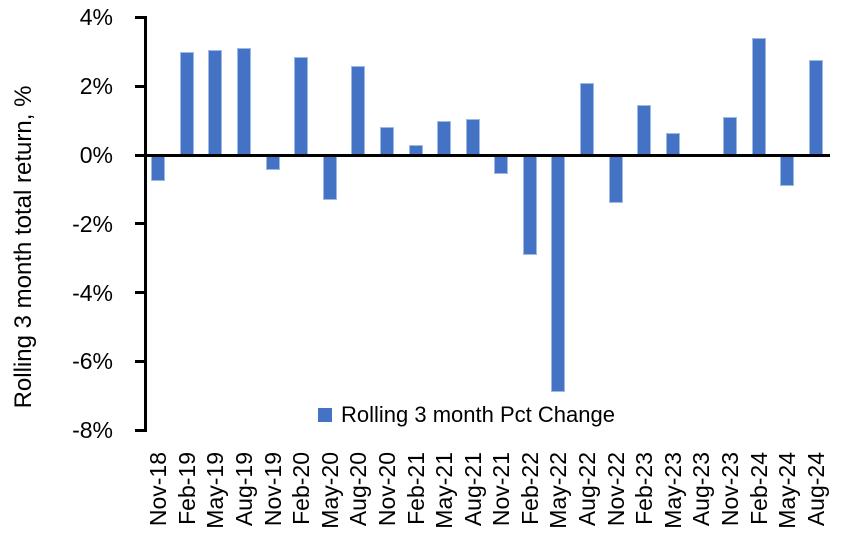 The width and height of the screenshot is (852, 539). What do you see at coordinates (214, 490) in the screenshot?
I see `x-tick-label: May-19` at bounding box center [214, 490].